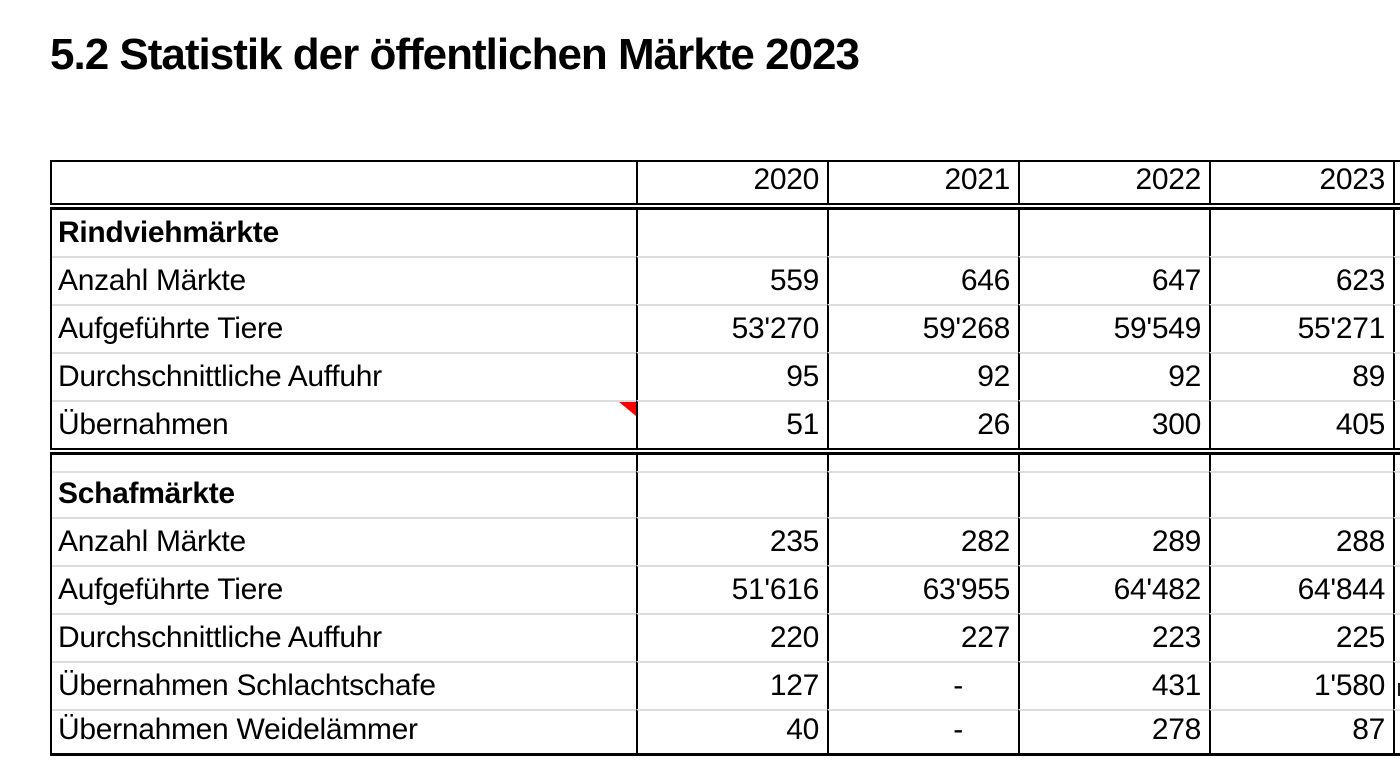  I want to click on year-header-row: 2020 2021 2022 2023, so click(726, 182).